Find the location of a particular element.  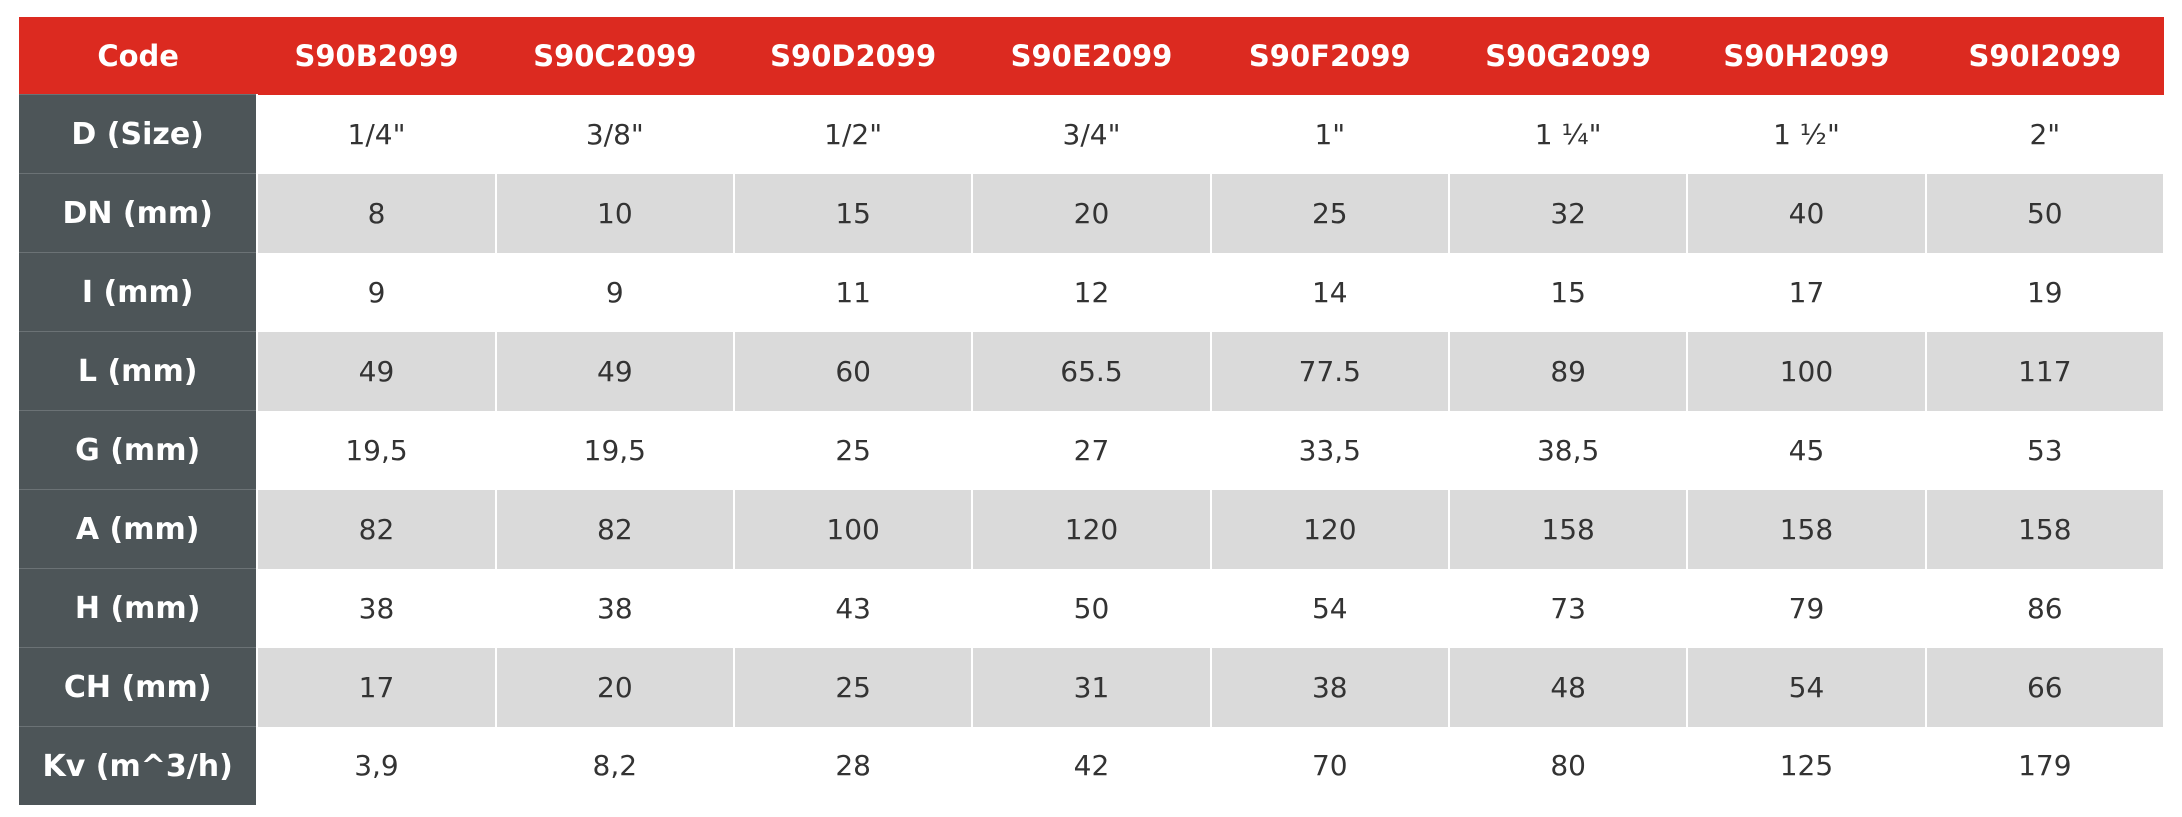

table-cell: 117 is located at coordinates (2045, 371).